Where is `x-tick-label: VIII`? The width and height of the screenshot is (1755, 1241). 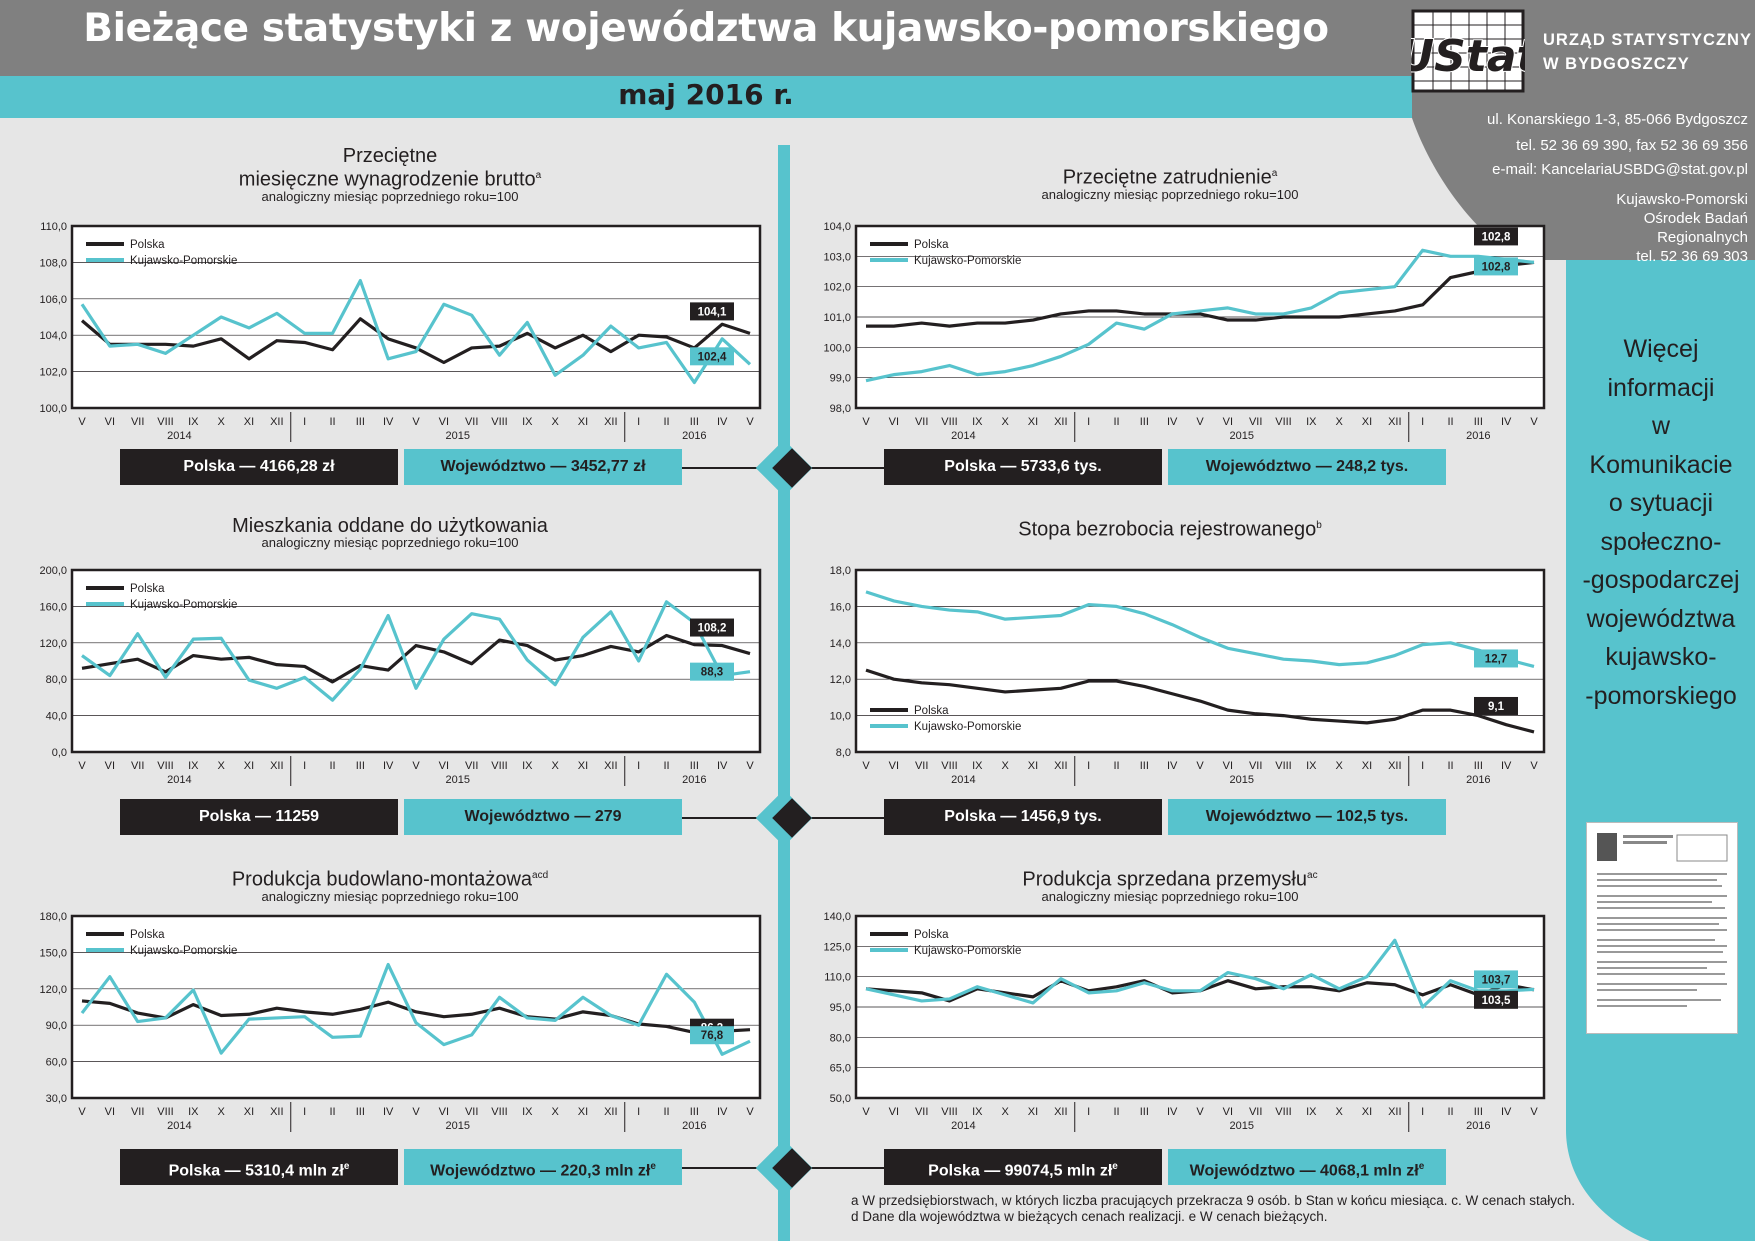
x-tick-label: VIII is located at coordinates (949, 422).